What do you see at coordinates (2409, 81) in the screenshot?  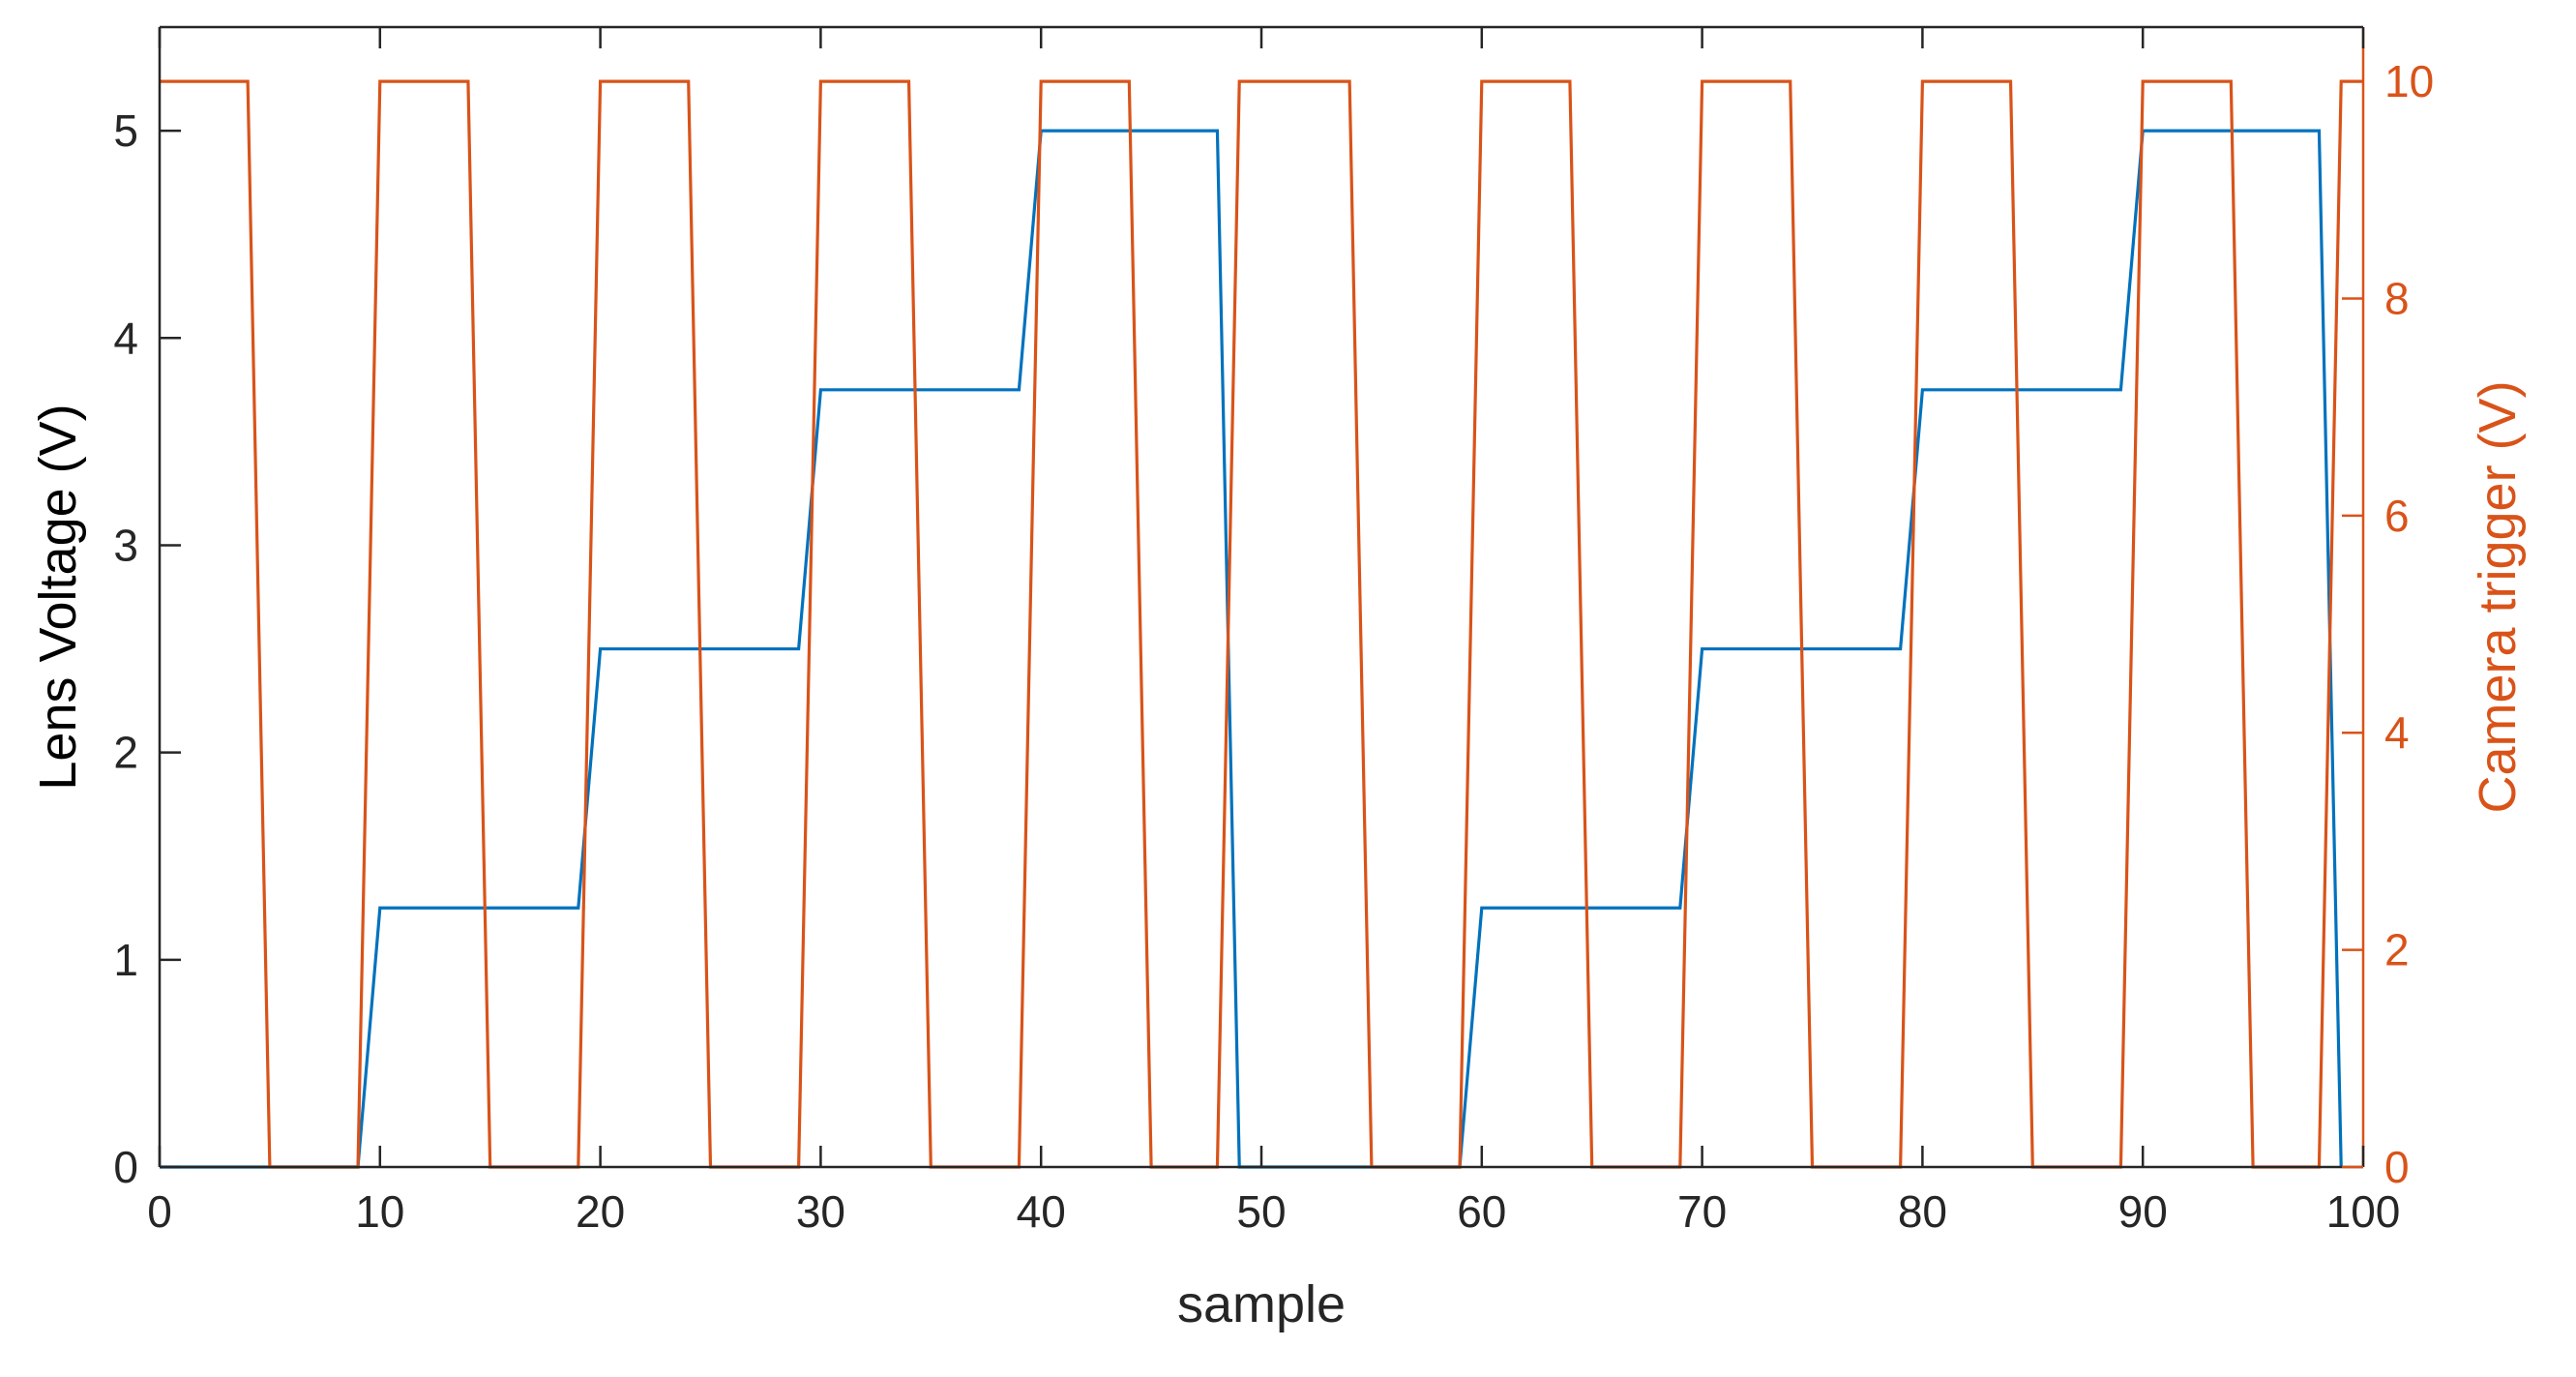 I see `right-y-tick-label: 10` at bounding box center [2409, 81].